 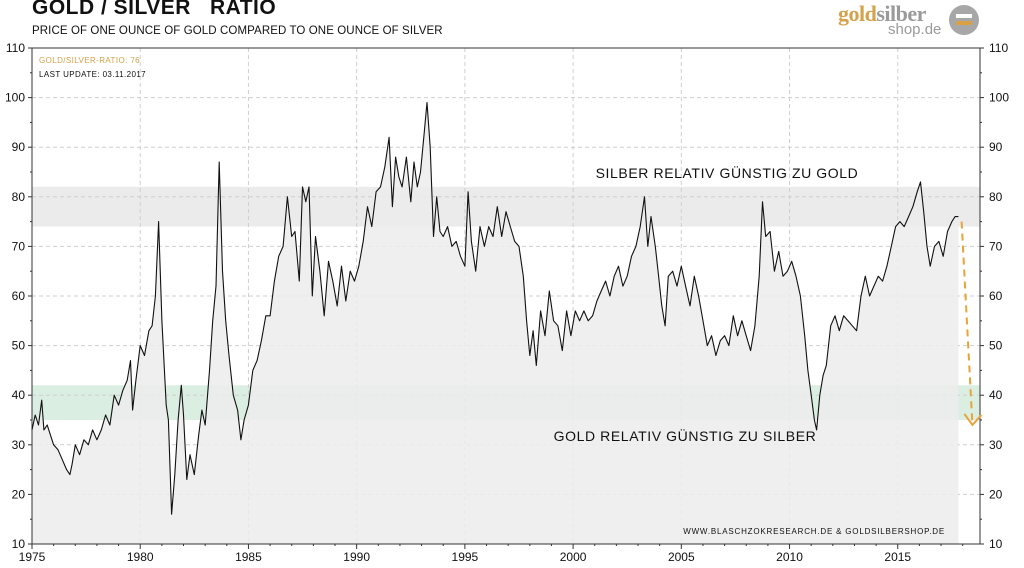 I want to click on x-tick-label: 2005, so click(x=681, y=557).